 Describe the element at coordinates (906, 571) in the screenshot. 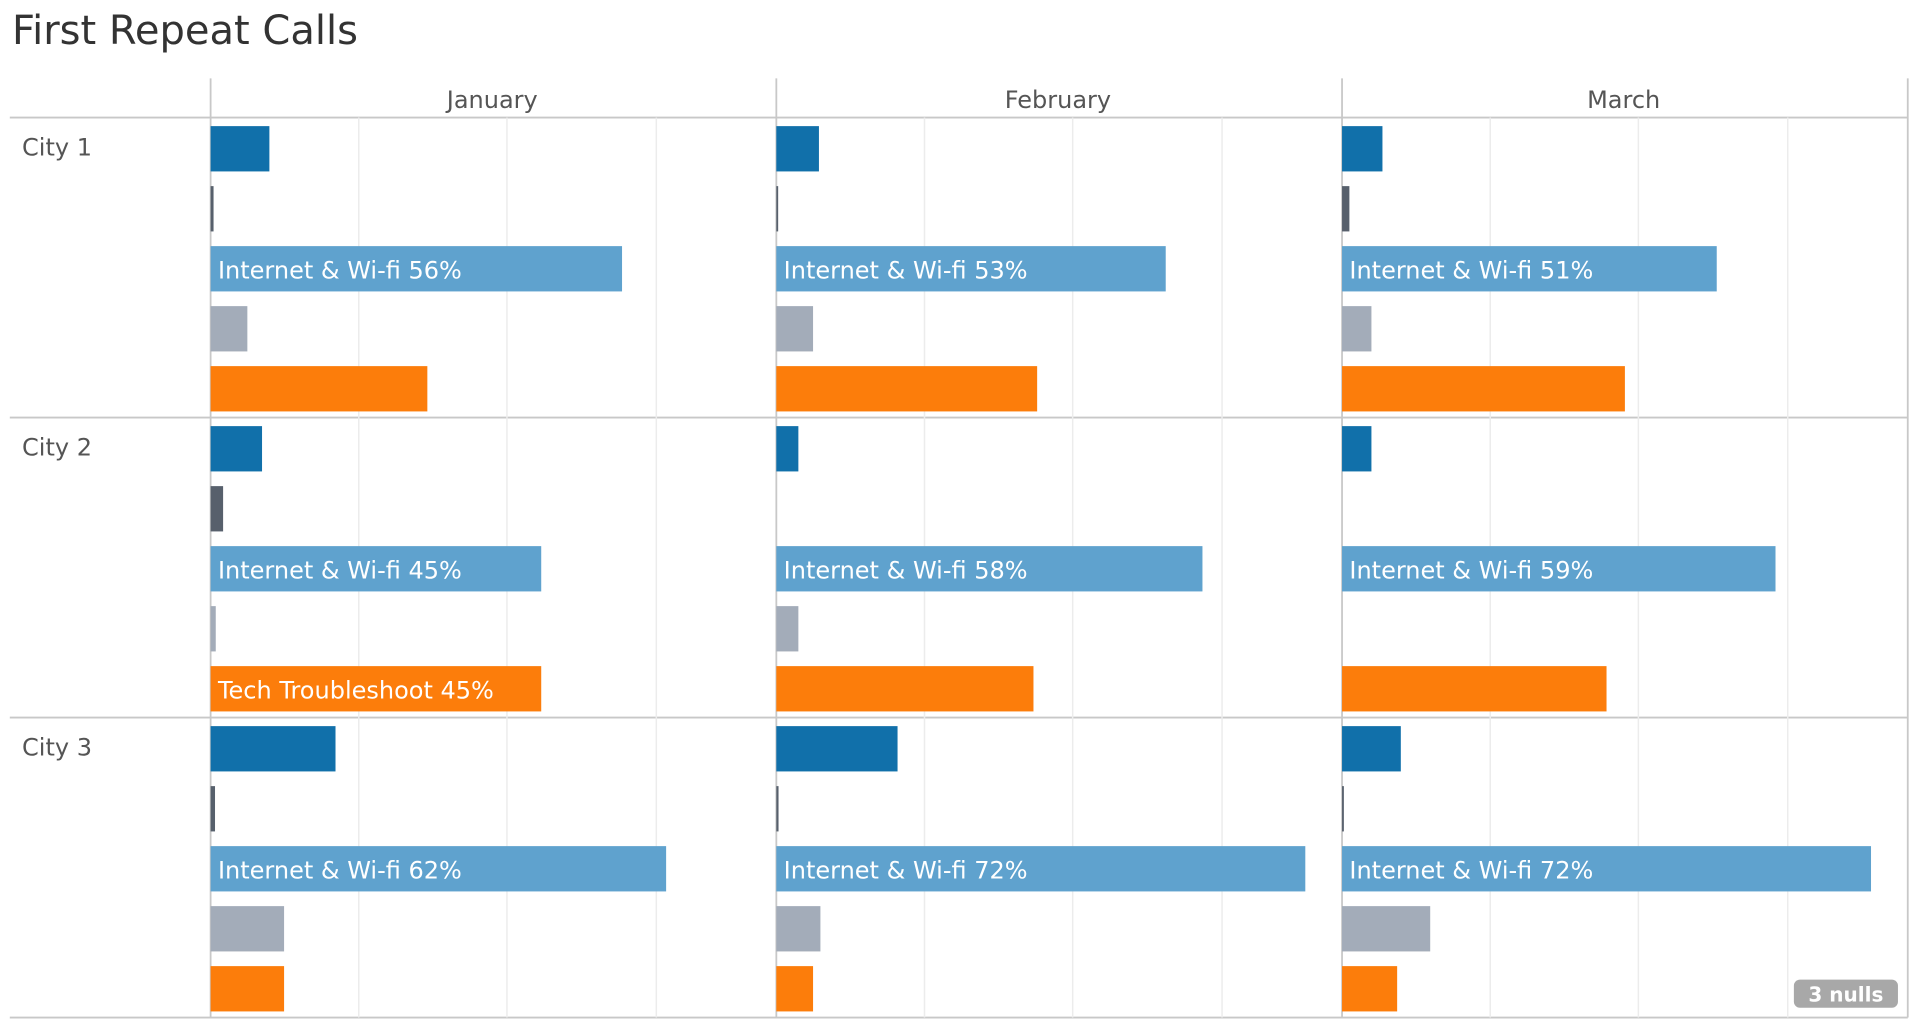

I see `bar-label-r2-c2-s3: Internet & Wi-fi 58%` at that location.